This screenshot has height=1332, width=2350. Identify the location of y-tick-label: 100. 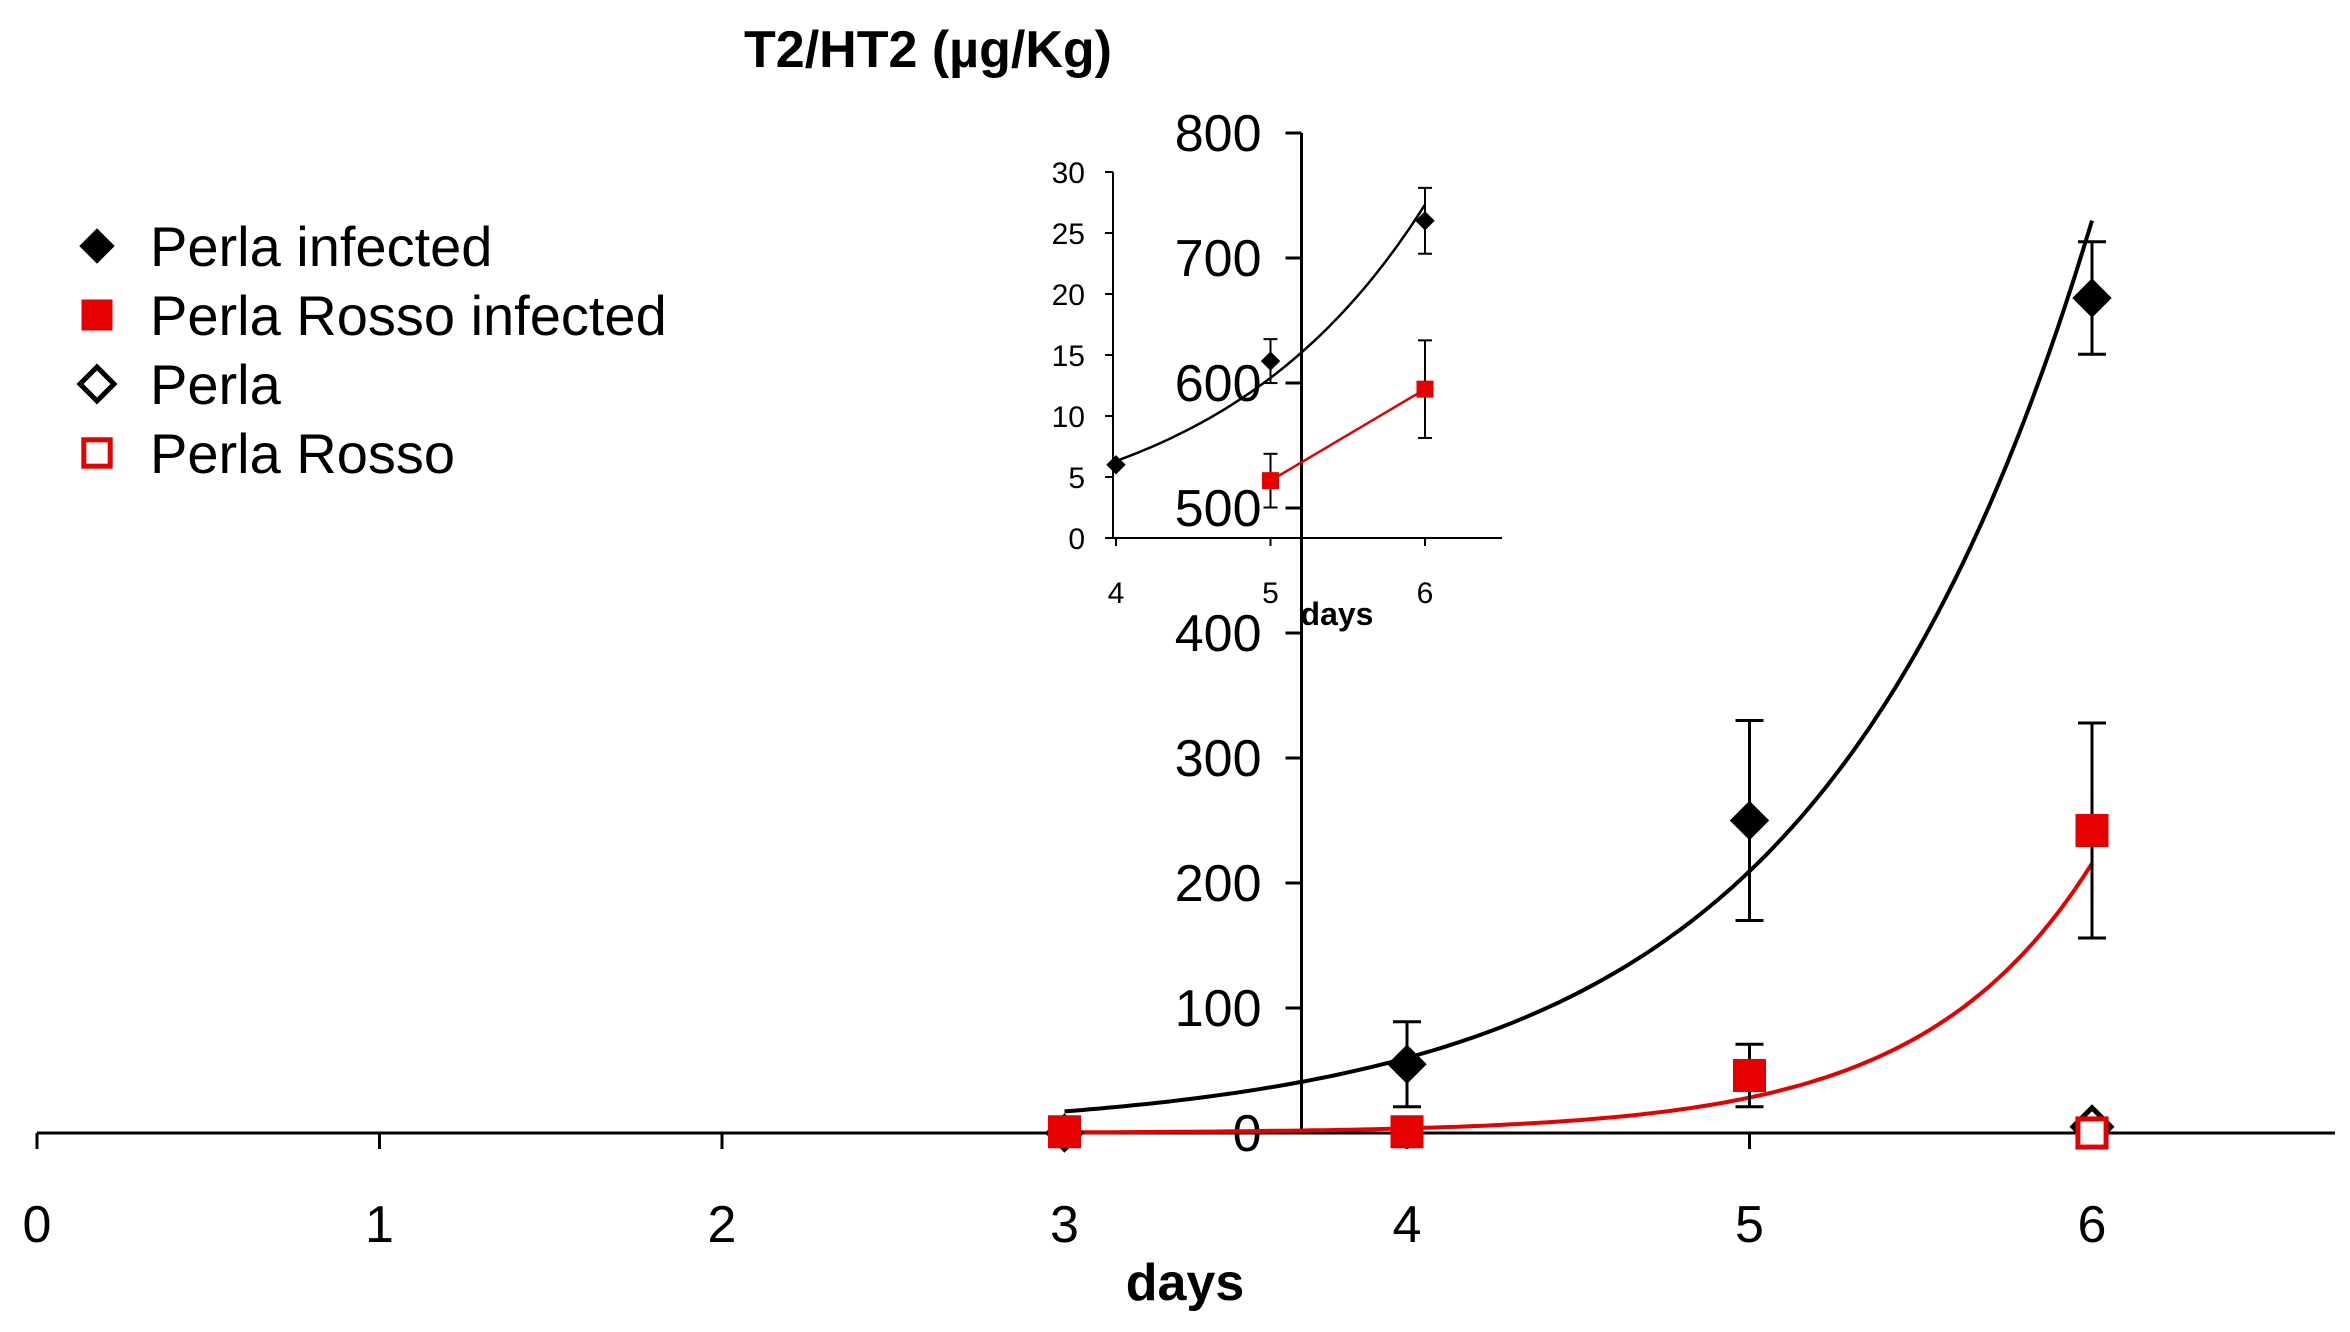
(1218, 1009).